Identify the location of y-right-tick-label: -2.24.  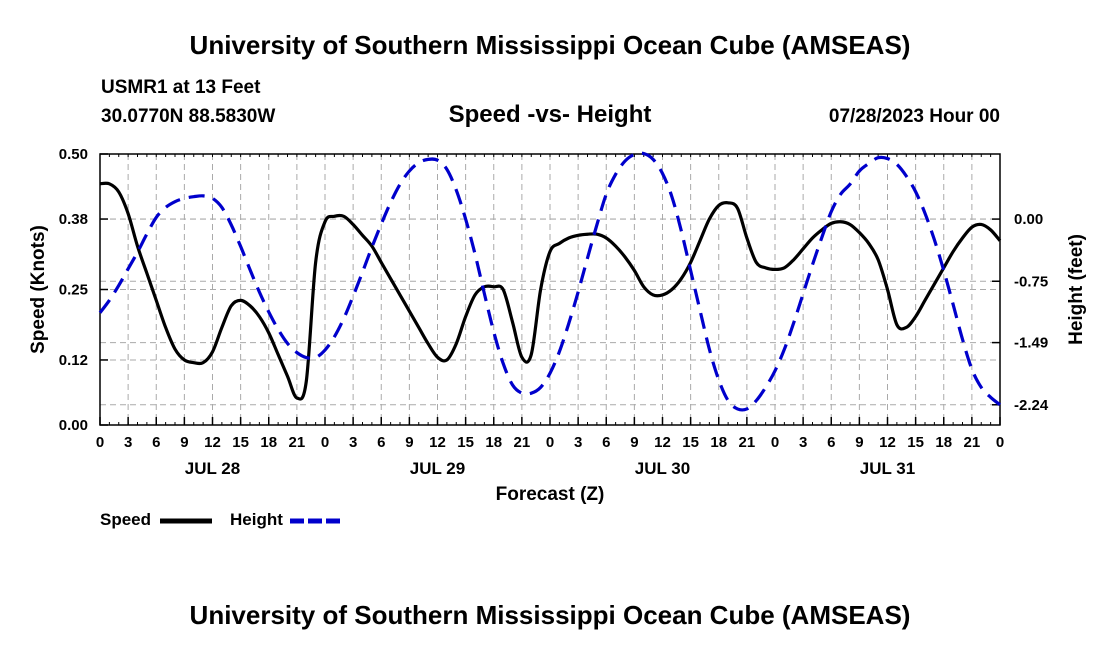
(1031, 405).